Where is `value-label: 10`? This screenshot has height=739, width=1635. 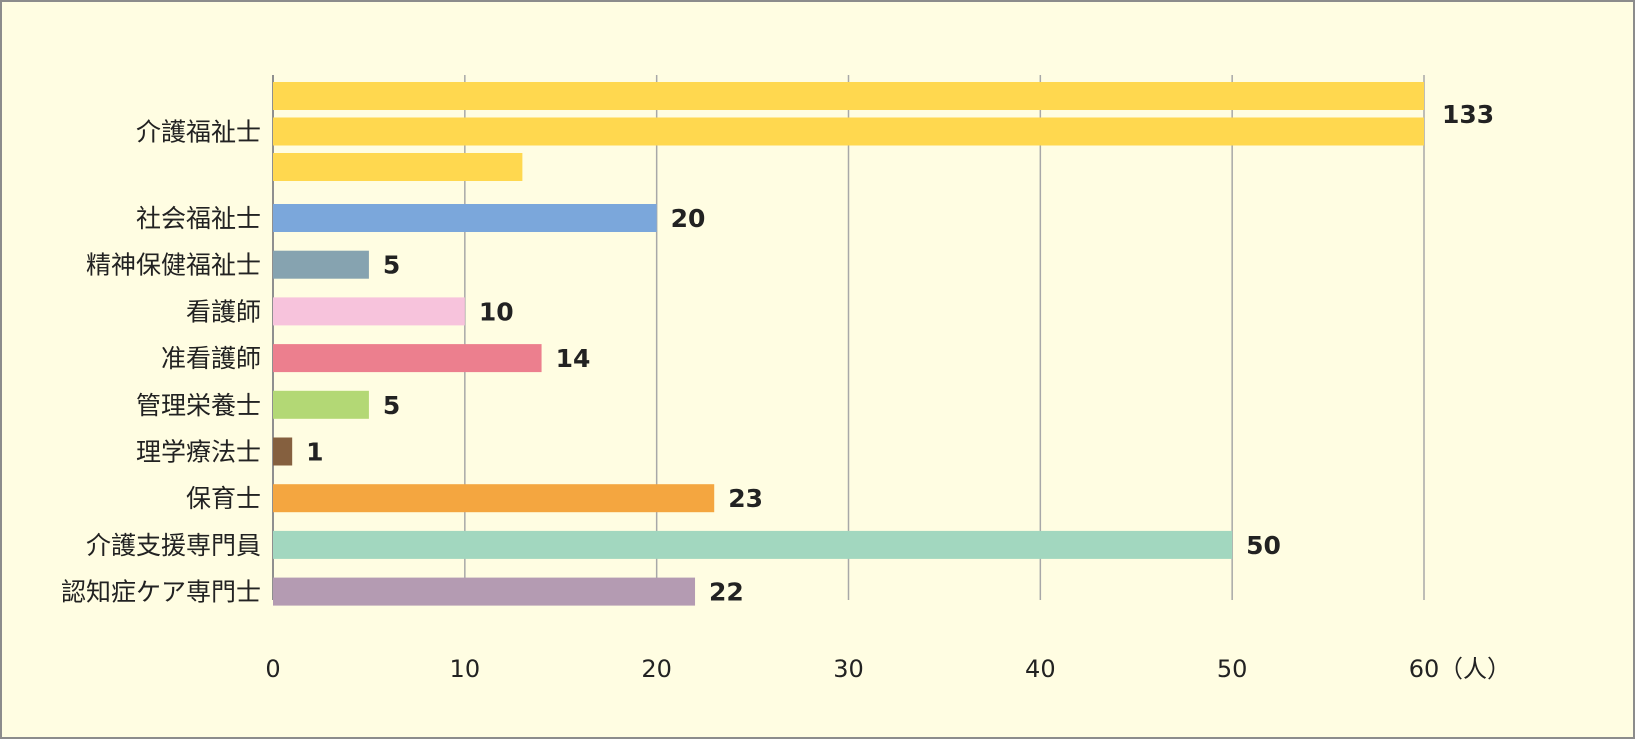
value-label: 10 is located at coordinates (496, 311).